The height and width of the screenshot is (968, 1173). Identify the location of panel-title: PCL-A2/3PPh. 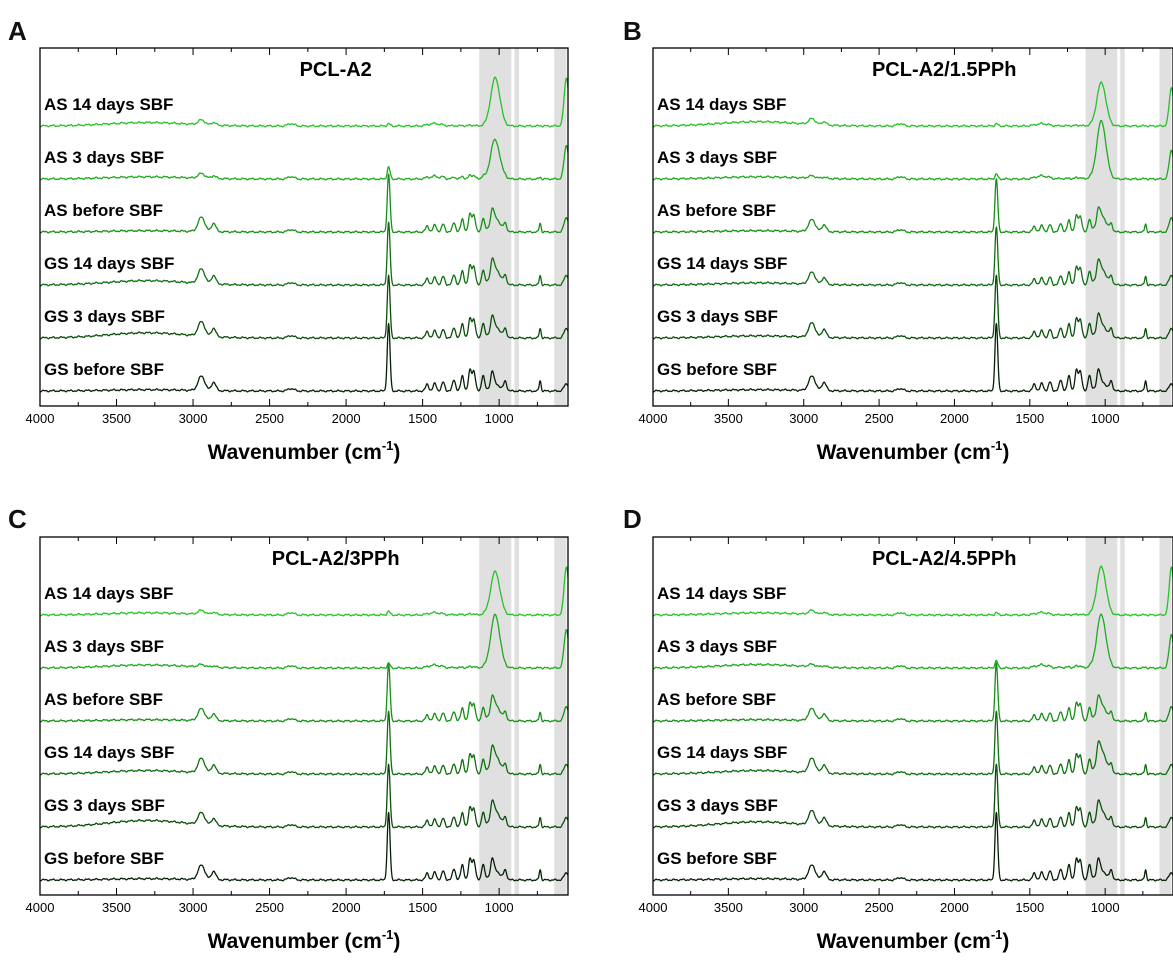
(336, 559).